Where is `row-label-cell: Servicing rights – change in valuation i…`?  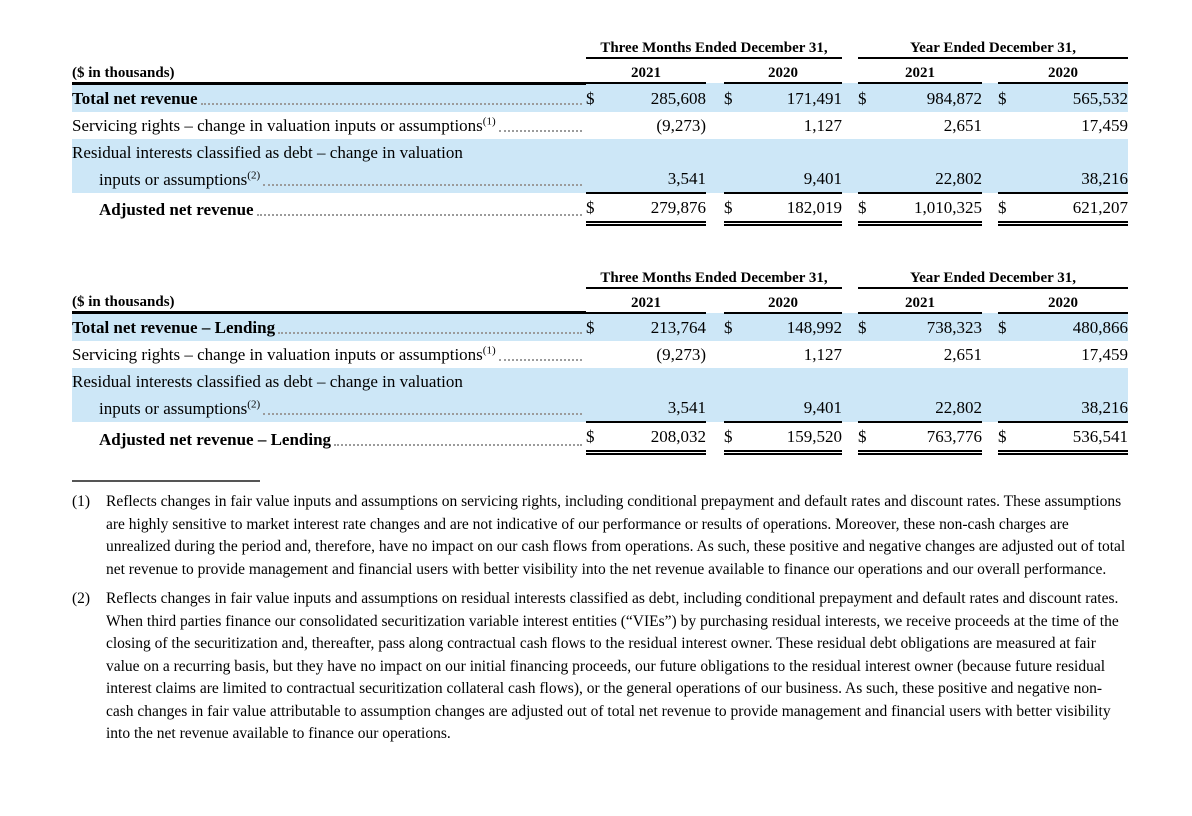 row-label-cell: Servicing rights – change in valuation i… is located at coordinates (329, 354).